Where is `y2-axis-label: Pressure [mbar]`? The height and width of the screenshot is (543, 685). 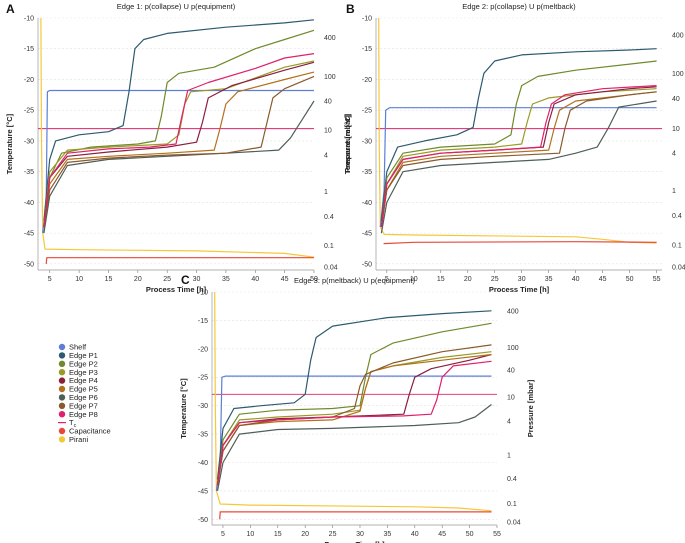
y2-axis-label: Pressure [mbar] is located at coordinates (347, 144).